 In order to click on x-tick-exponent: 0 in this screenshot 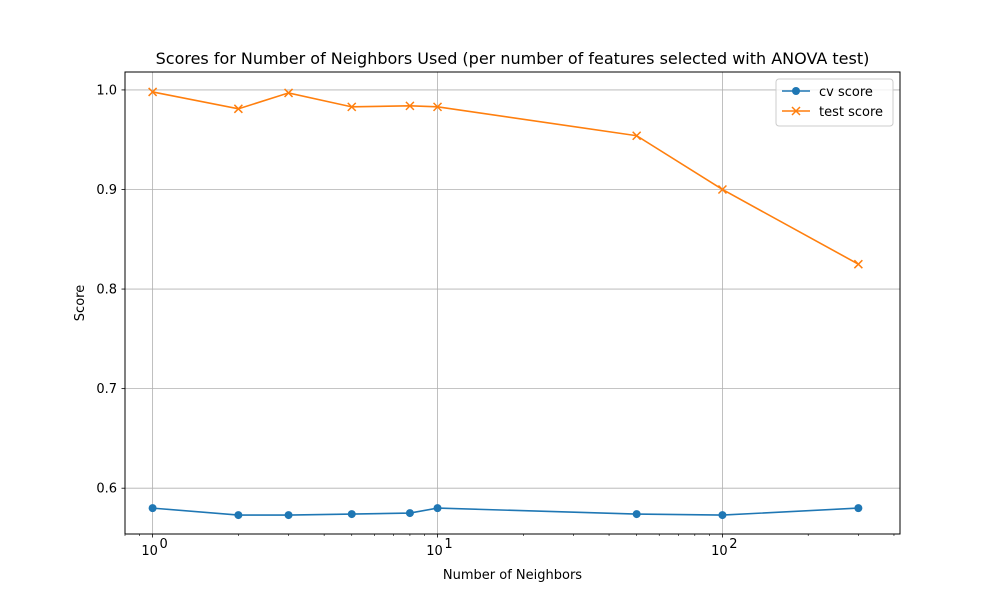, I will do `click(163, 544)`.